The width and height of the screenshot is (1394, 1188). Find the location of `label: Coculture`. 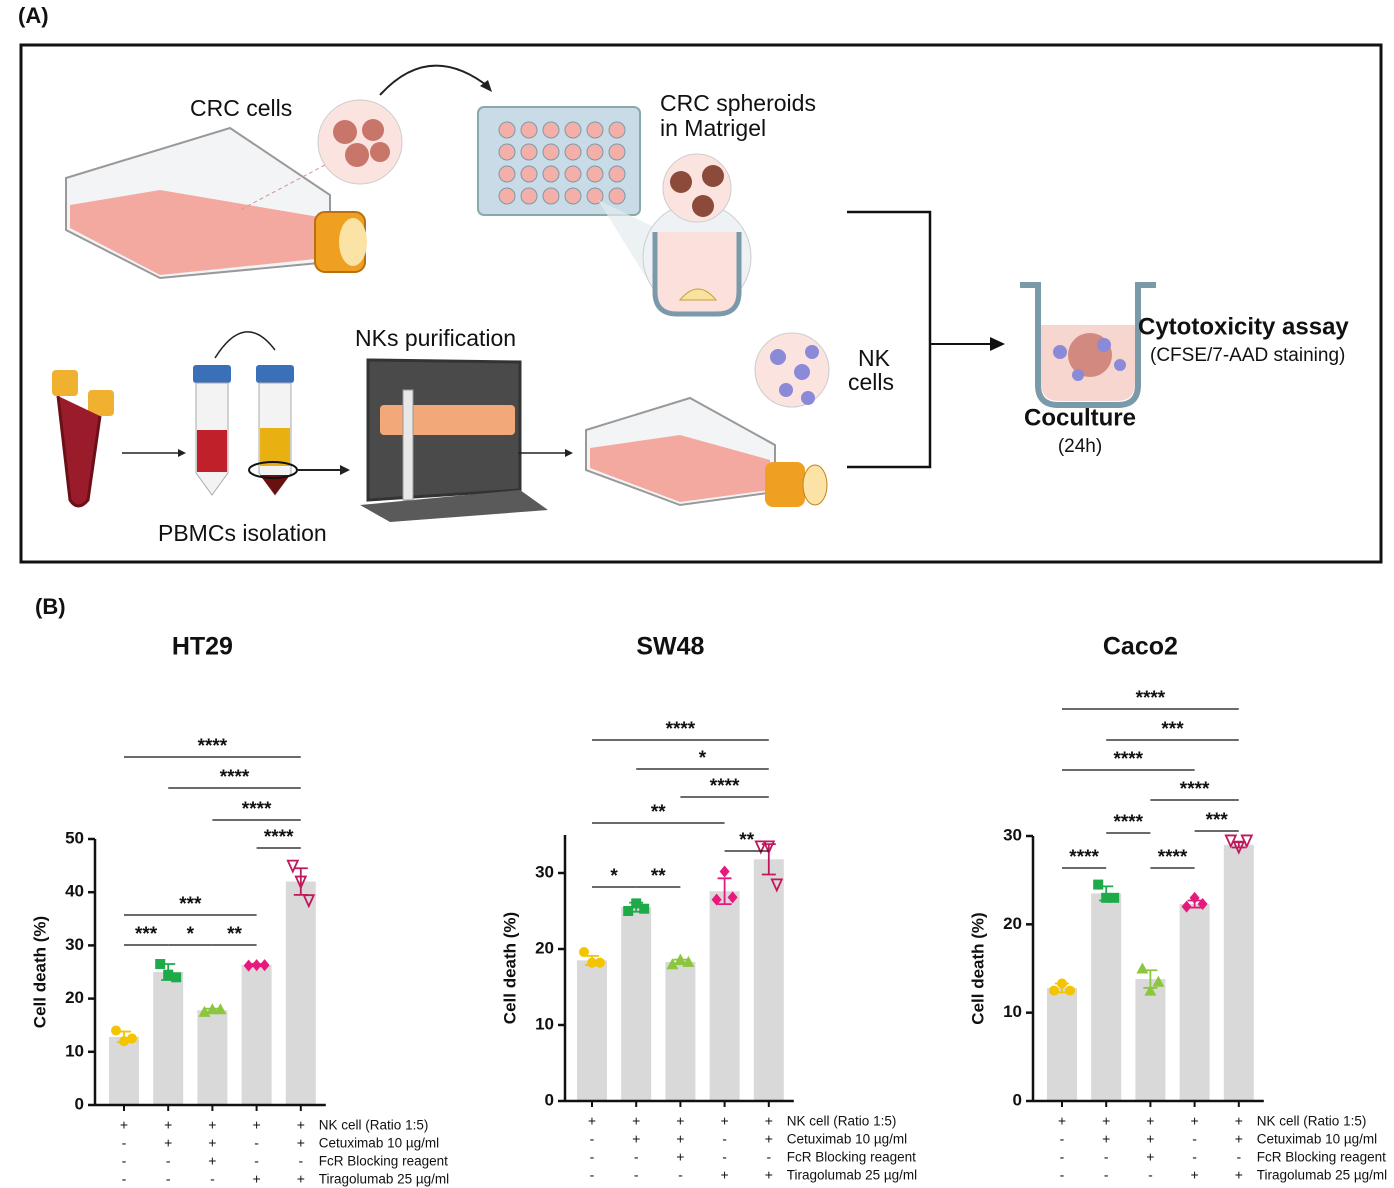

label: Coculture is located at coordinates (1080, 417).